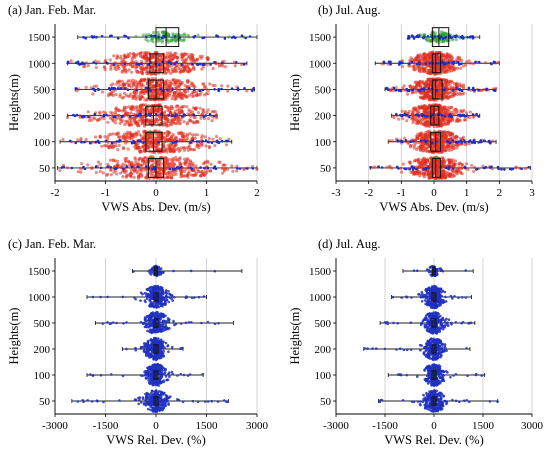  Describe the element at coordinates (42, 117) in the screenshot. I see `y-tick-label: 200` at that location.